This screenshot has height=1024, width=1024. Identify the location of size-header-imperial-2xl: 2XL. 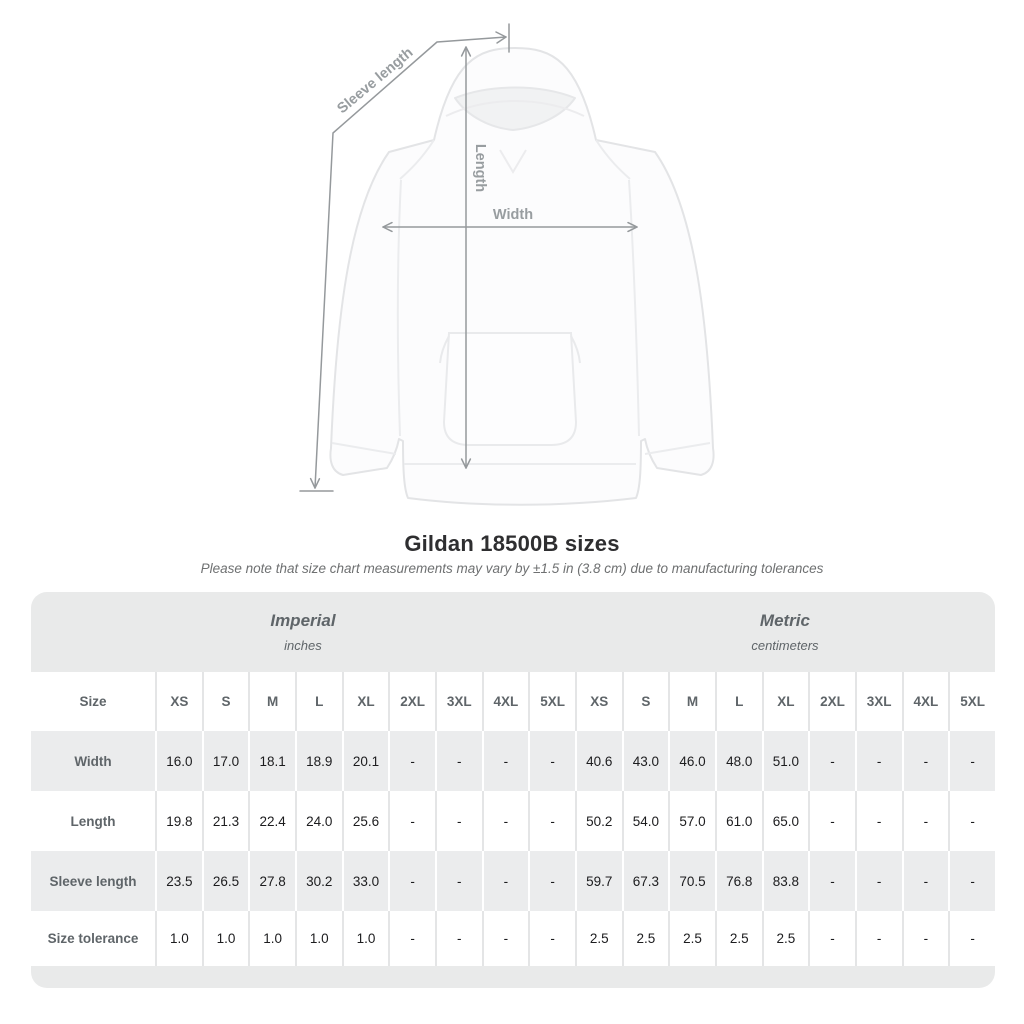
(411, 701).